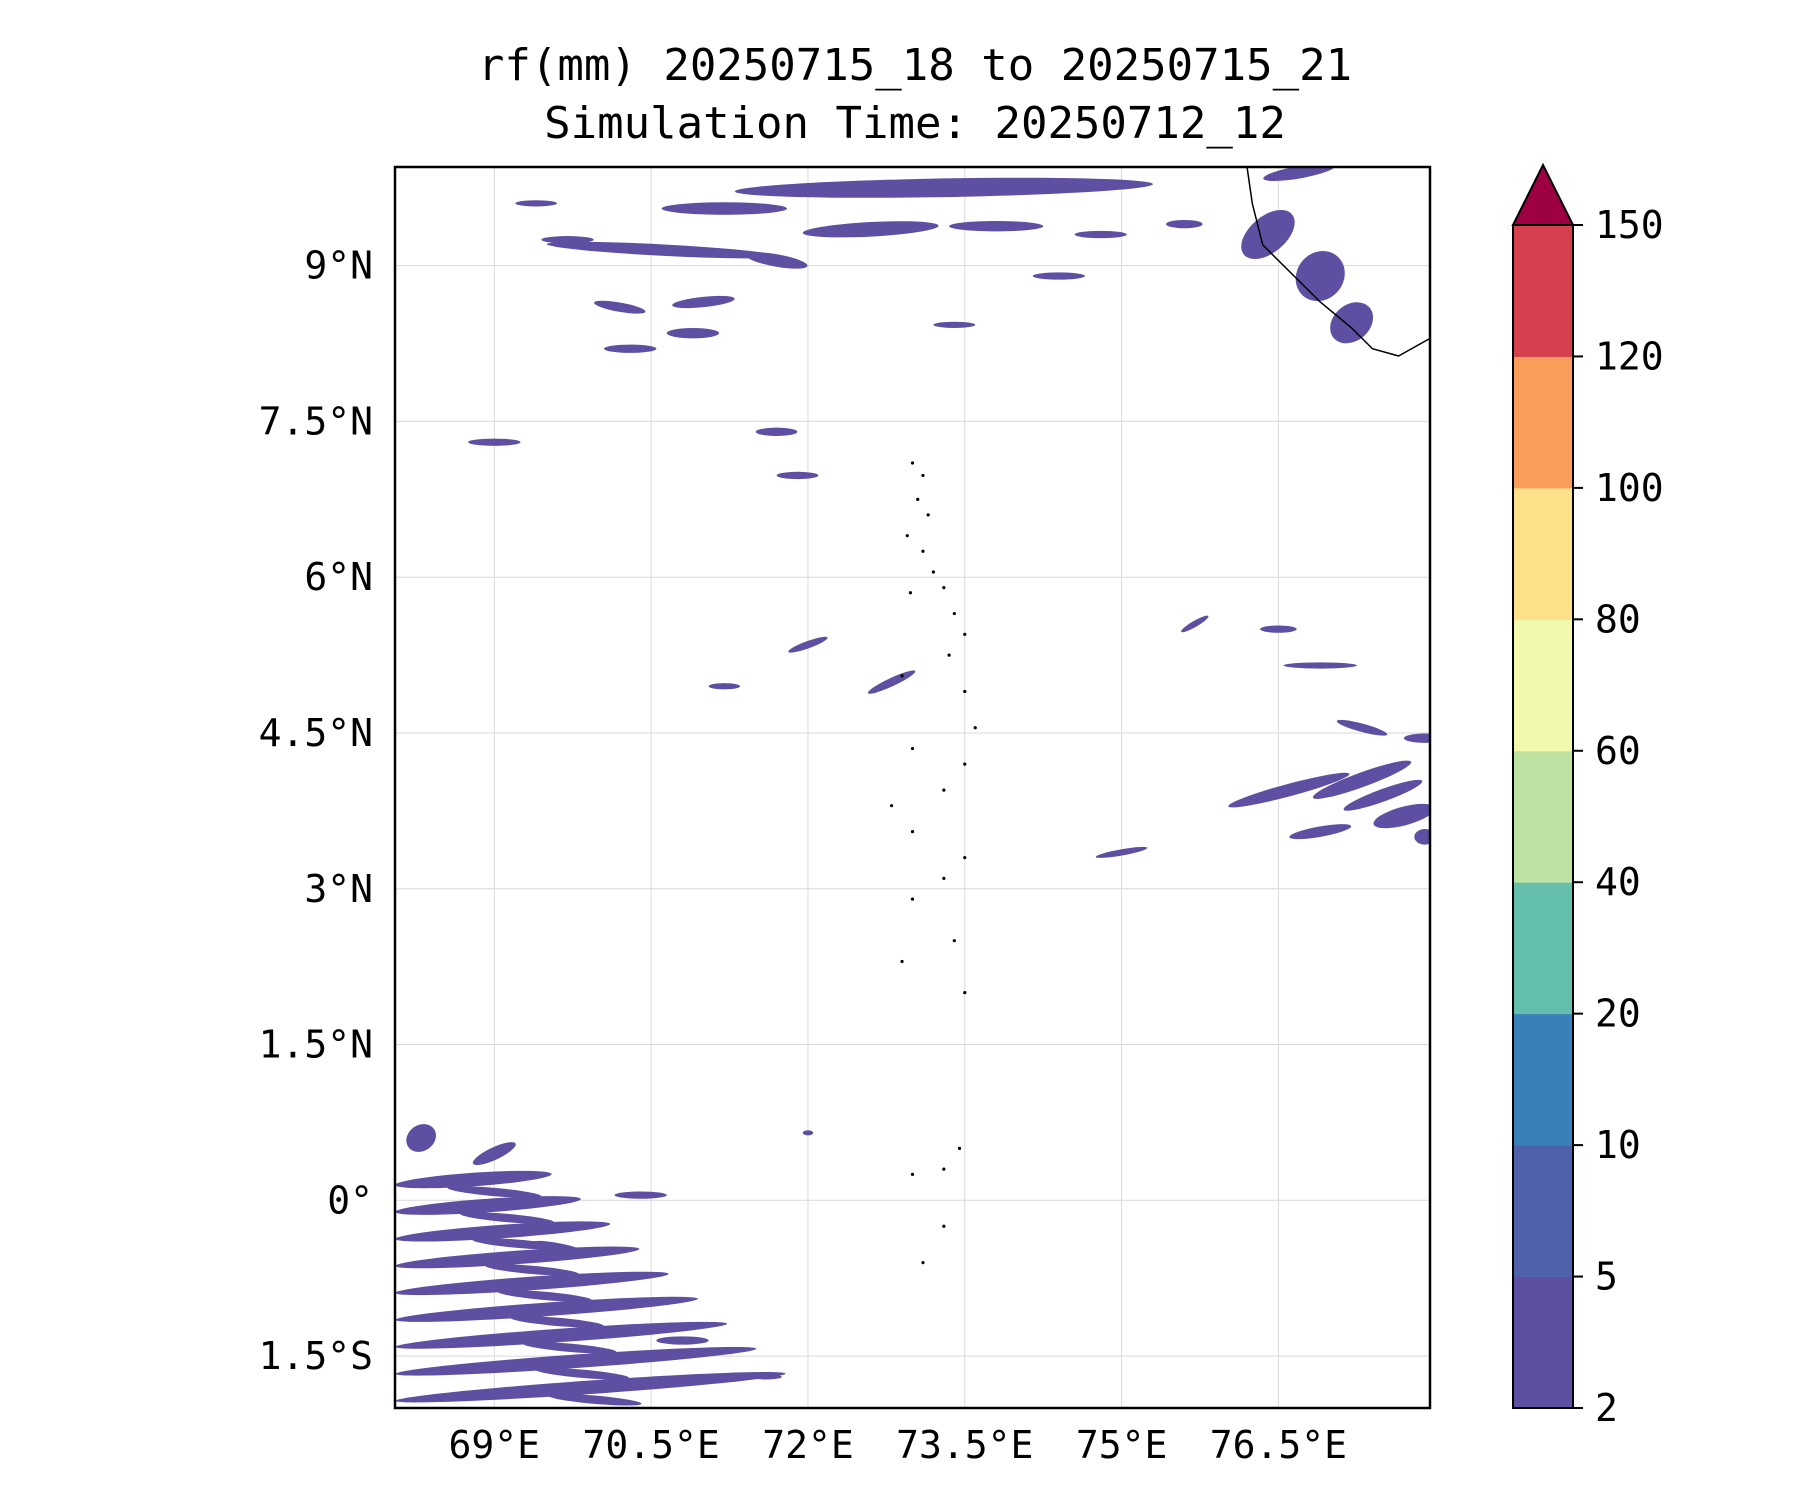 This screenshot has height=1500, width=1800. I want to click on lat-tick-label: 6°N, so click(338, 577).